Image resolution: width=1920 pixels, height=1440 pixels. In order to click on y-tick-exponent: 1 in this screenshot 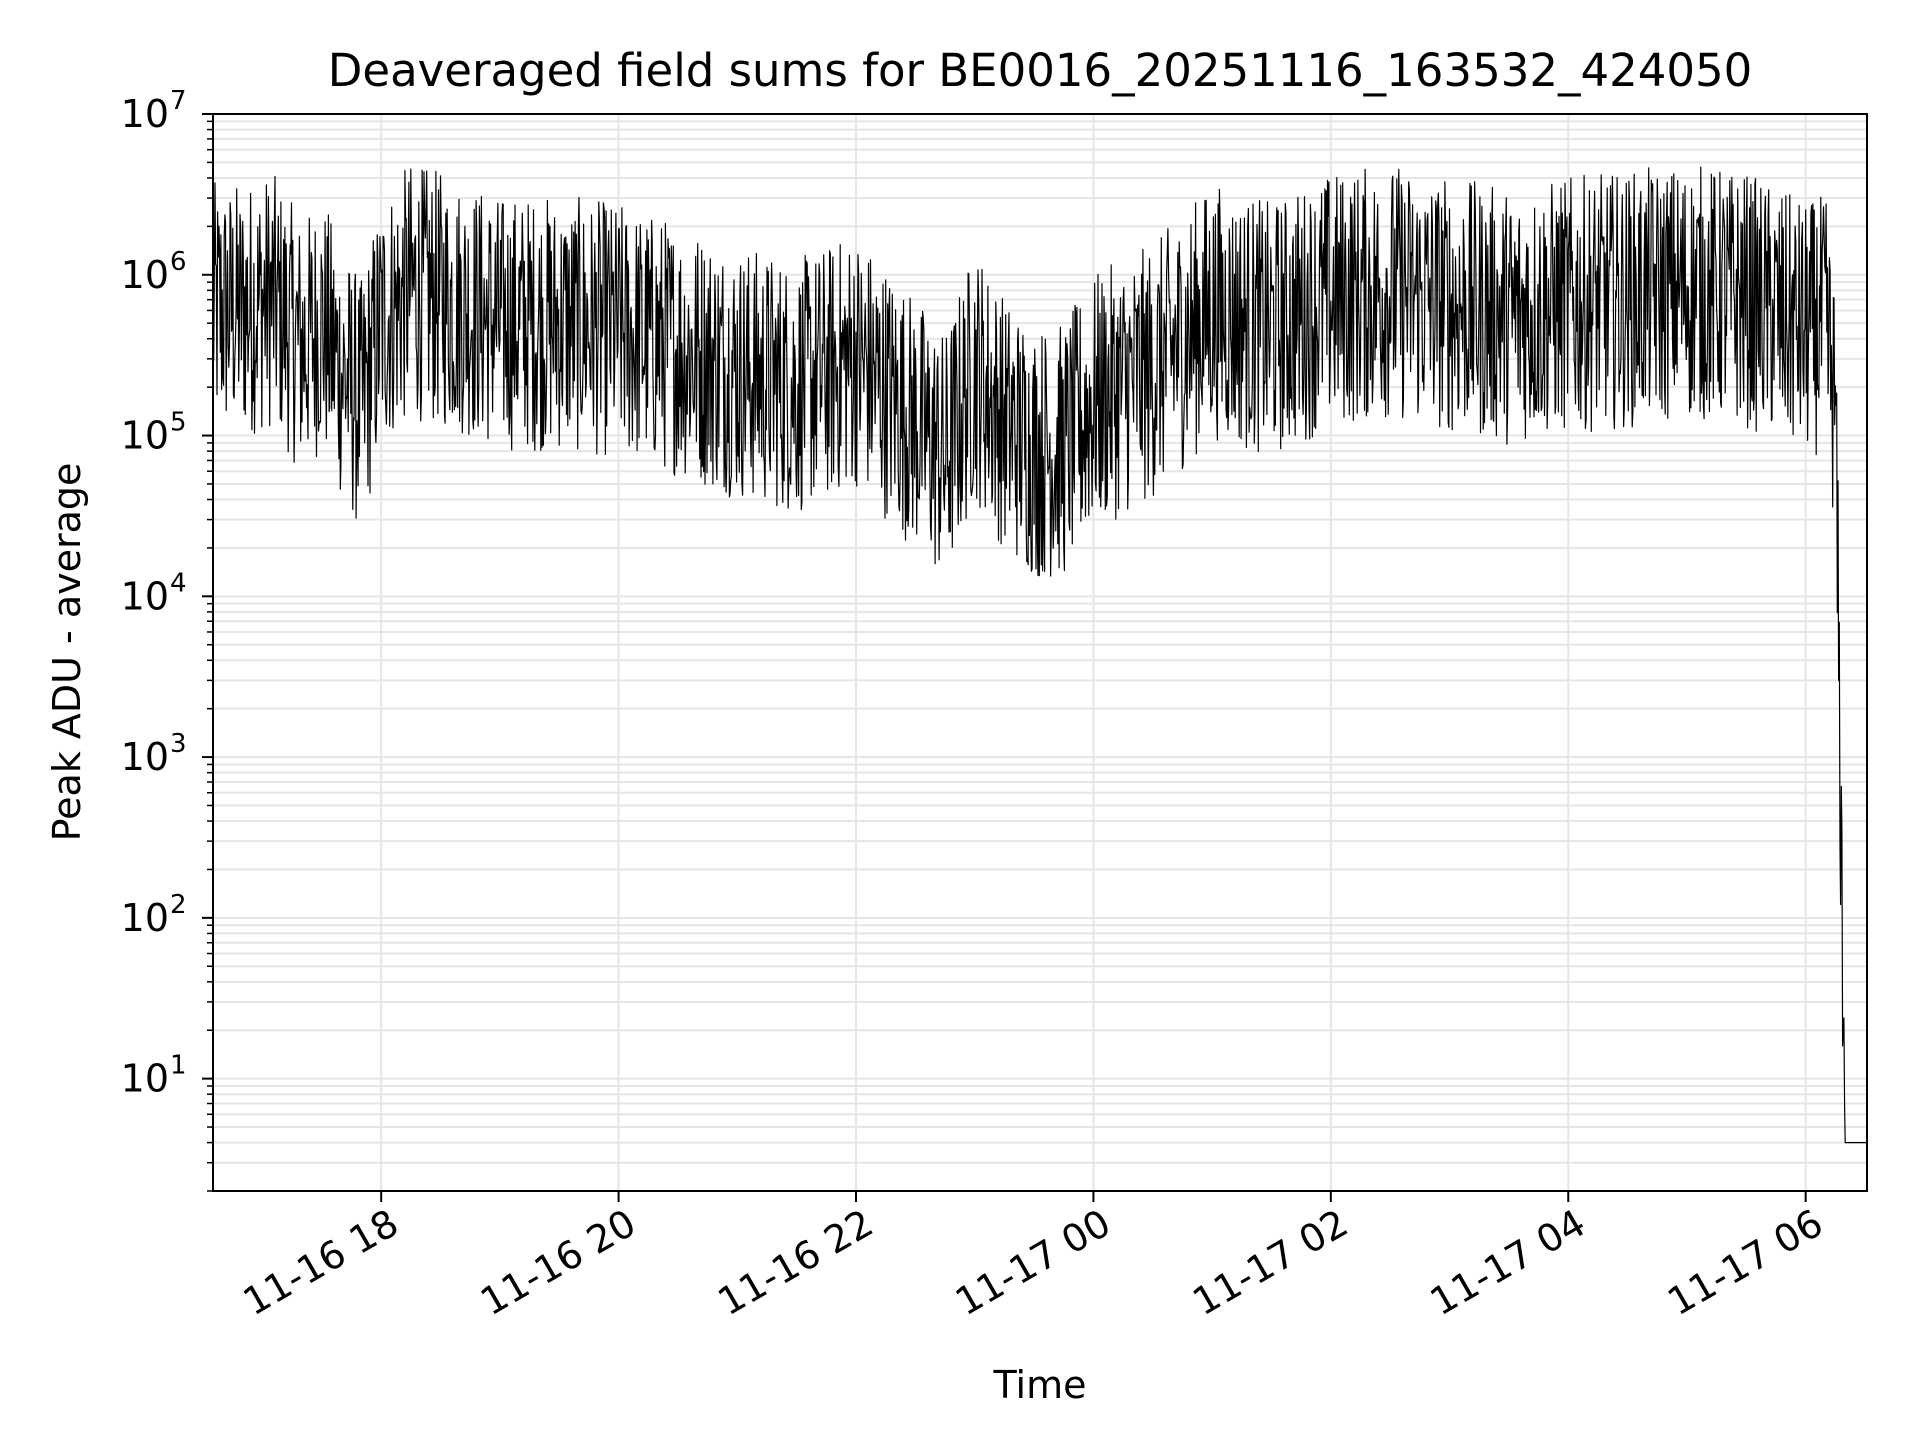, I will do `click(178, 1066)`.